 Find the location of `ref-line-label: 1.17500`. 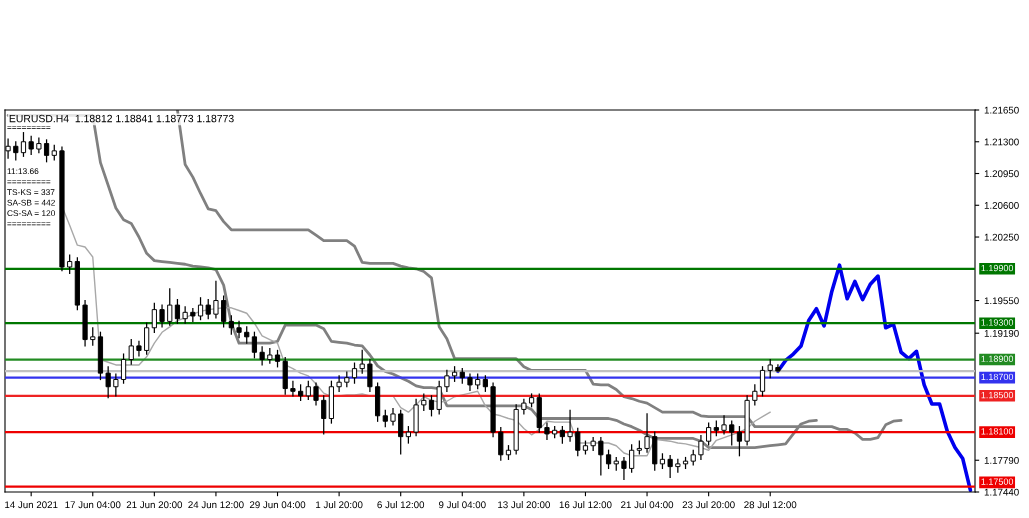

ref-line-label: 1.17500 is located at coordinates (997, 481).